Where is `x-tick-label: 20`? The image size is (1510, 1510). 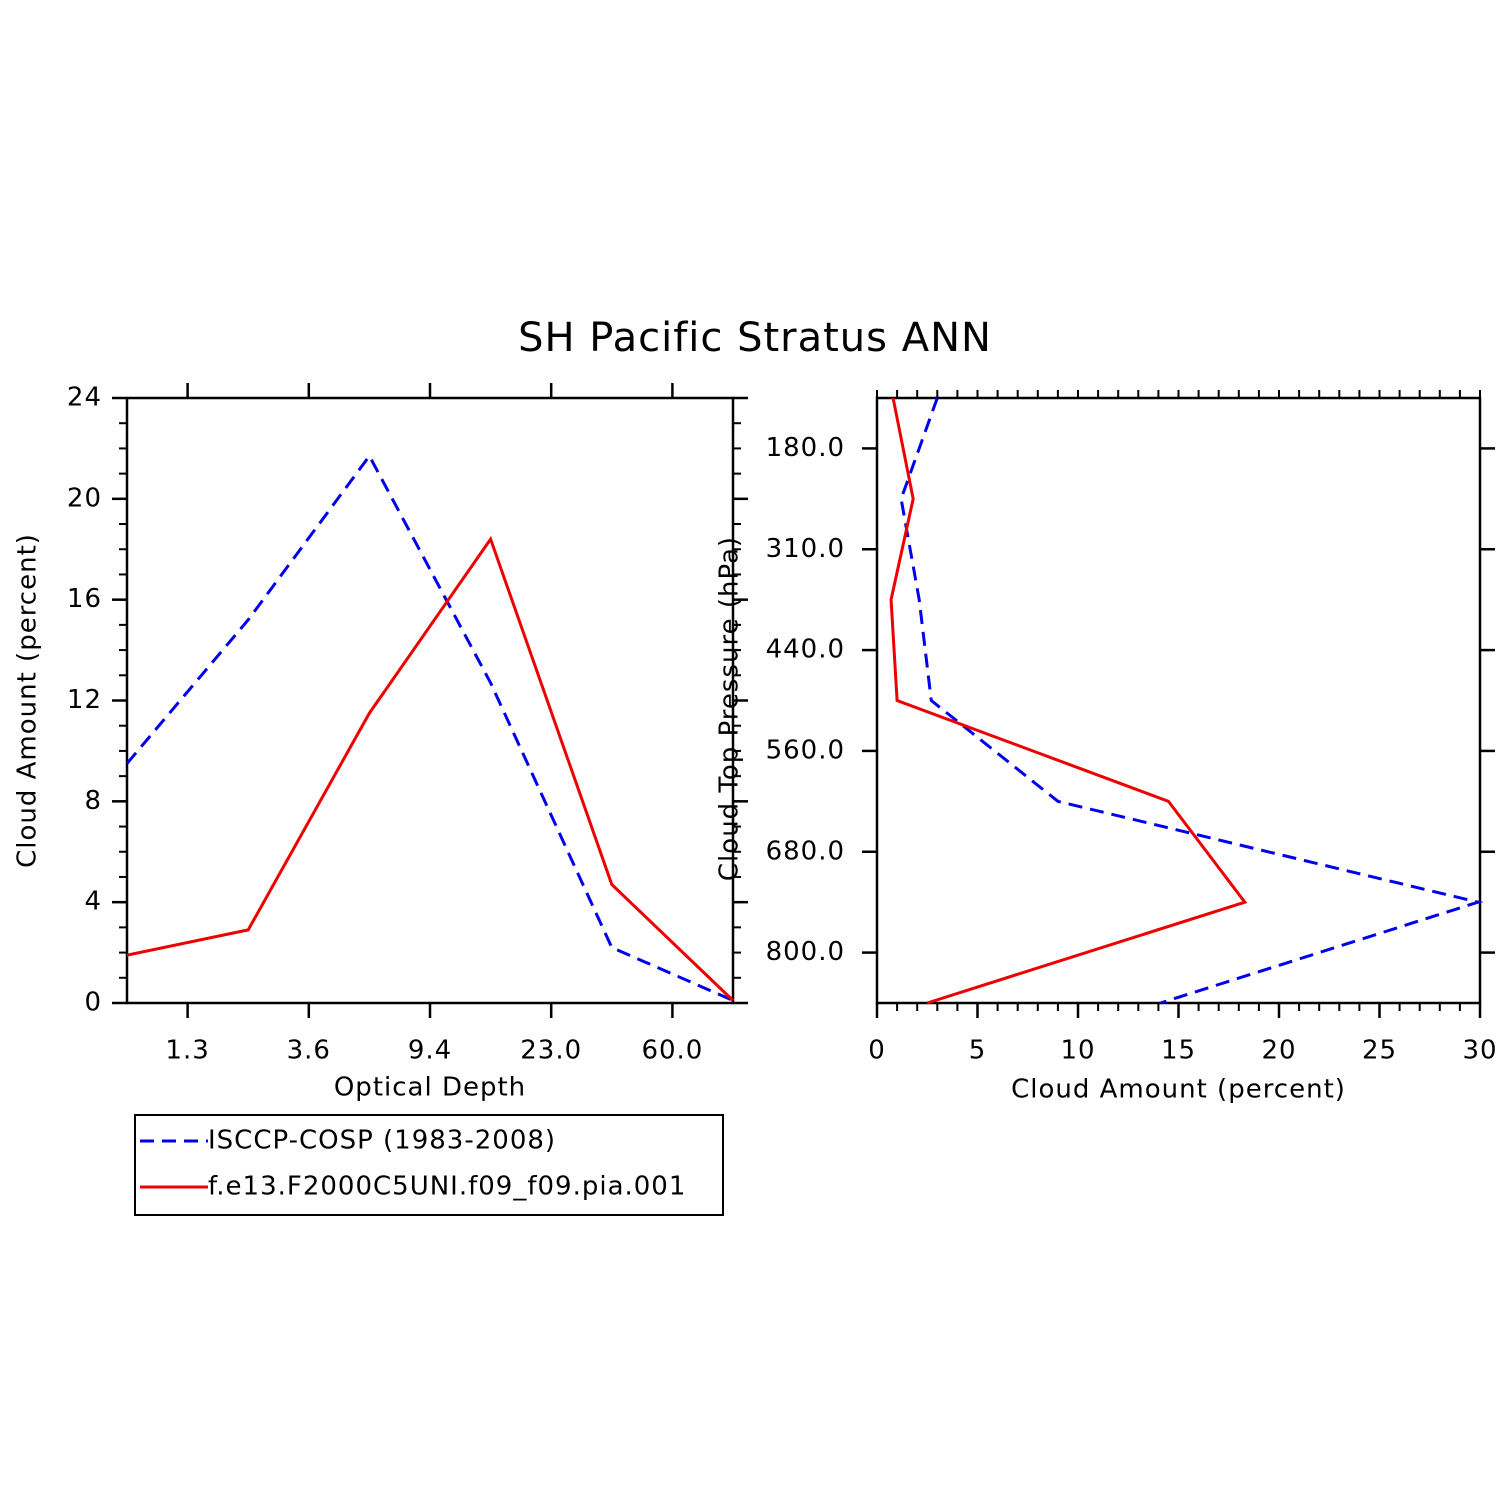 x-tick-label: 20 is located at coordinates (1278, 1051).